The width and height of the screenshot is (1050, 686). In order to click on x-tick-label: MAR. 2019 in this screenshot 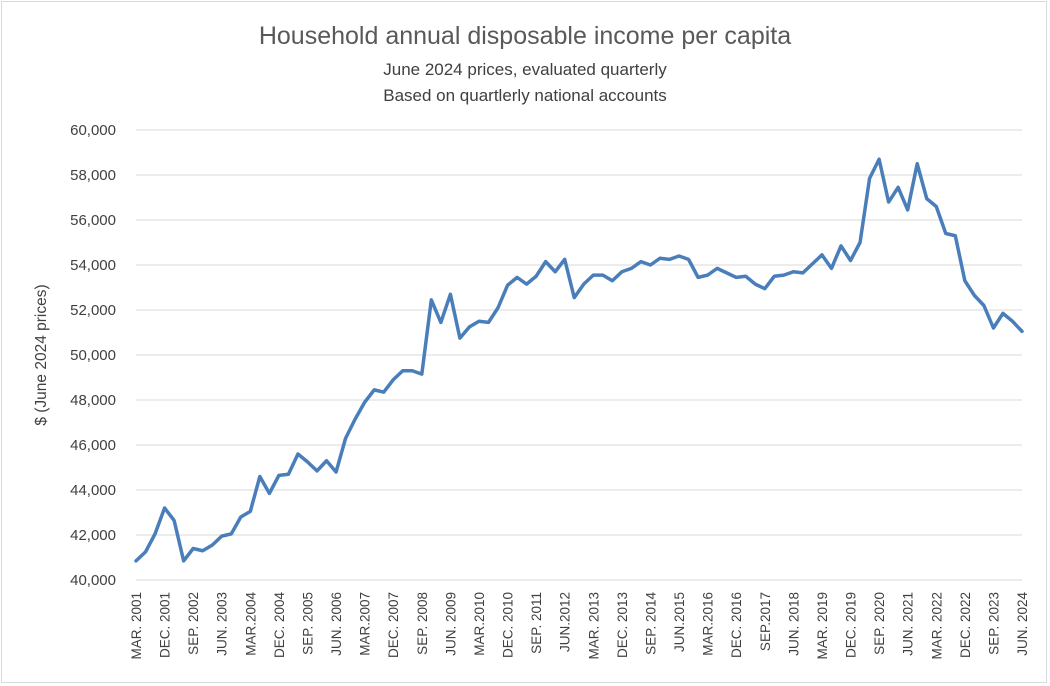, I will do `click(822, 626)`.